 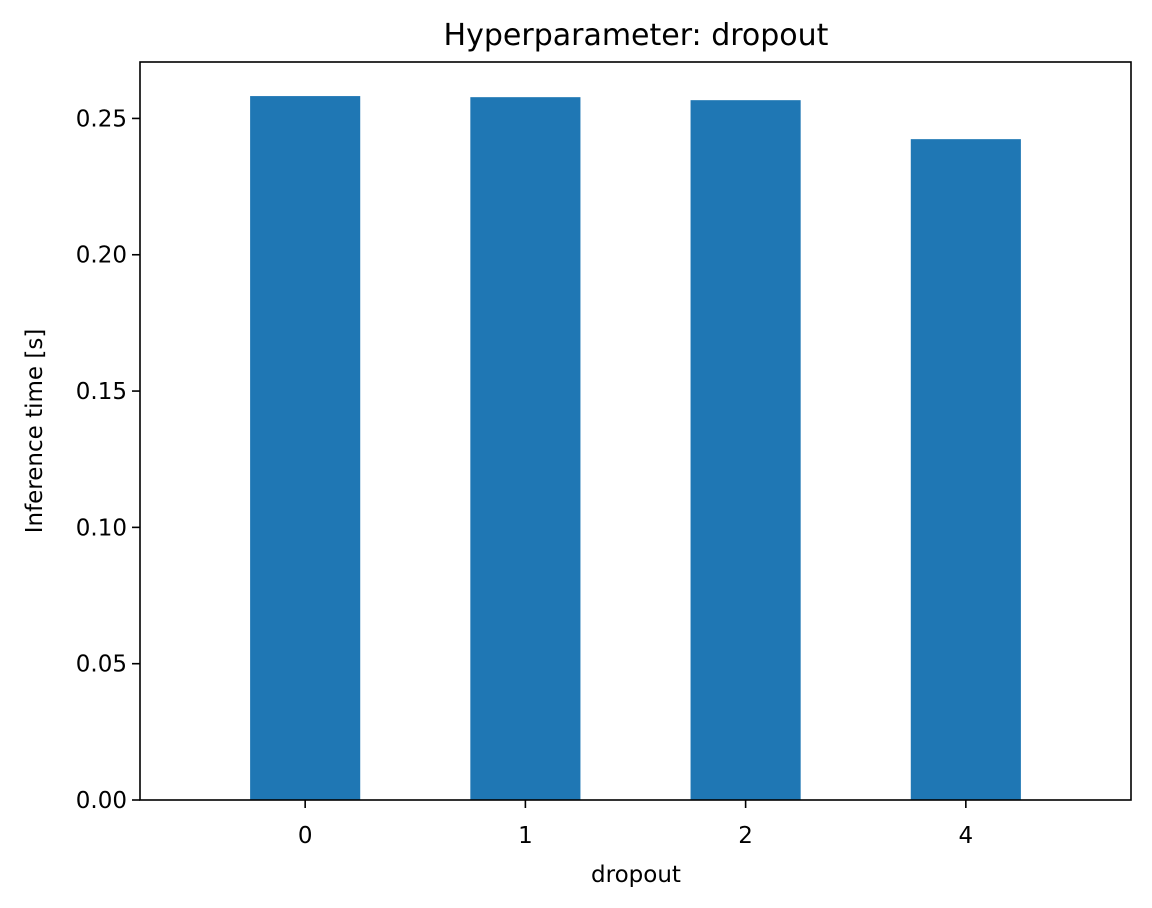 I want to click on x-axis-label: dropout, so click(x=636, y=875).